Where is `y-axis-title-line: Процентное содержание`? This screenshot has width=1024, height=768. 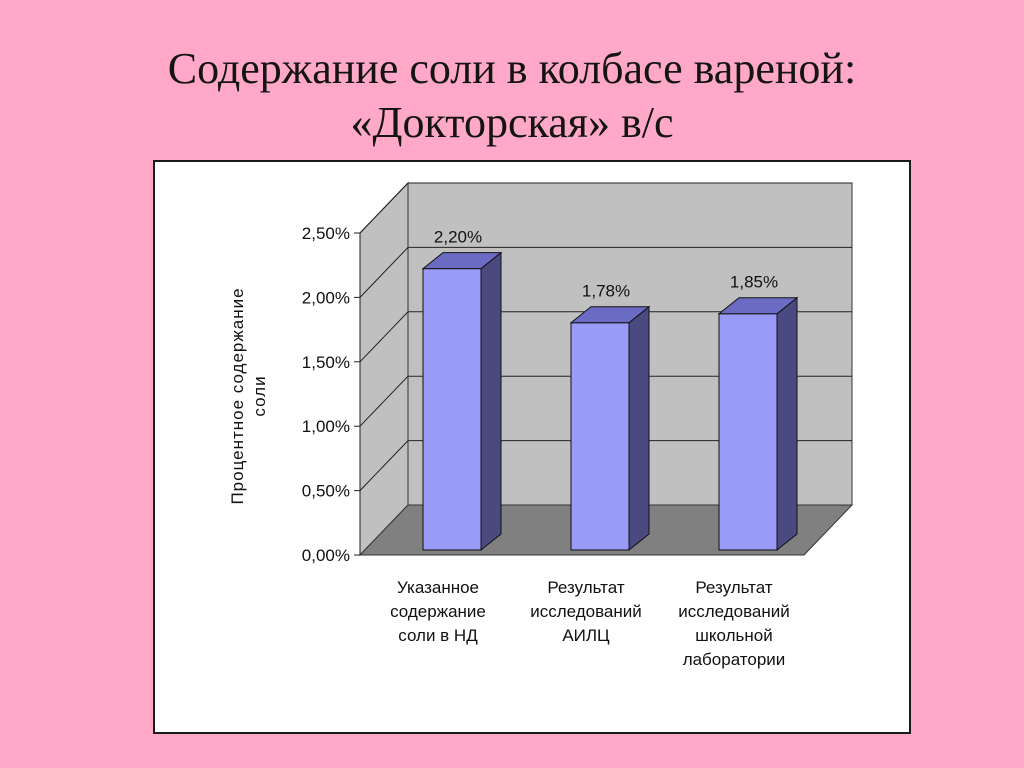
y-axis-title-line: Процентное содержание is located at coordinates (237, 395).